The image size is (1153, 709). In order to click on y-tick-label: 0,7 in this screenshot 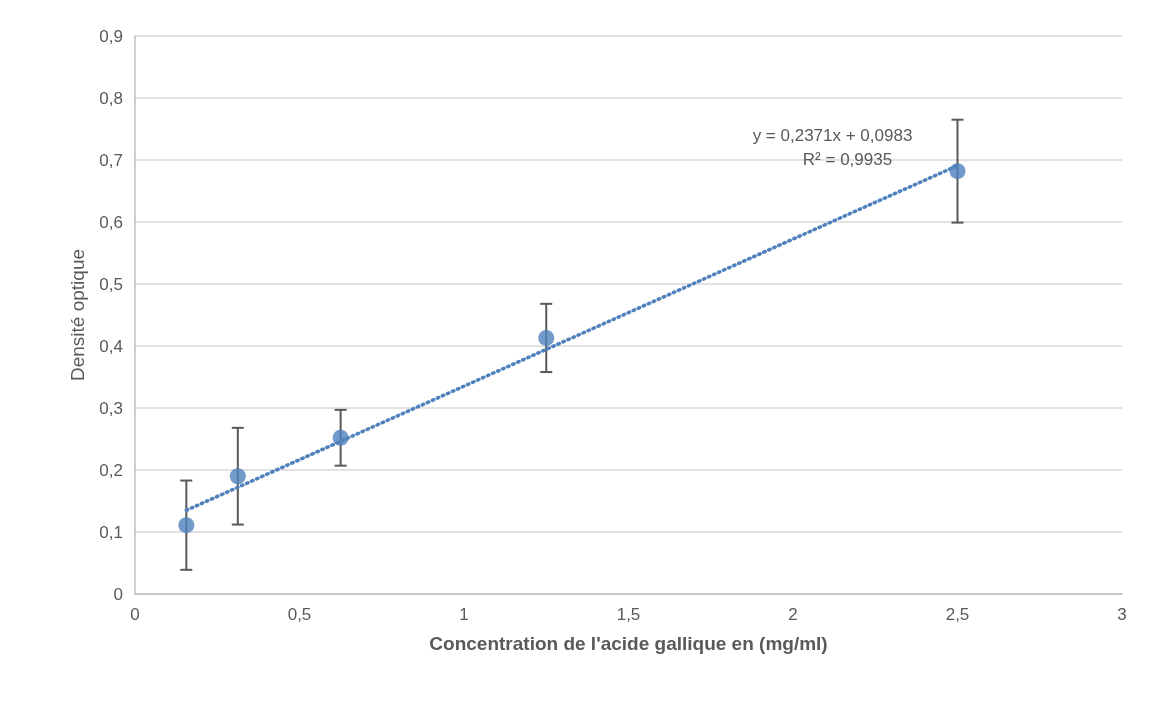, I will do `click(111, 160)`.